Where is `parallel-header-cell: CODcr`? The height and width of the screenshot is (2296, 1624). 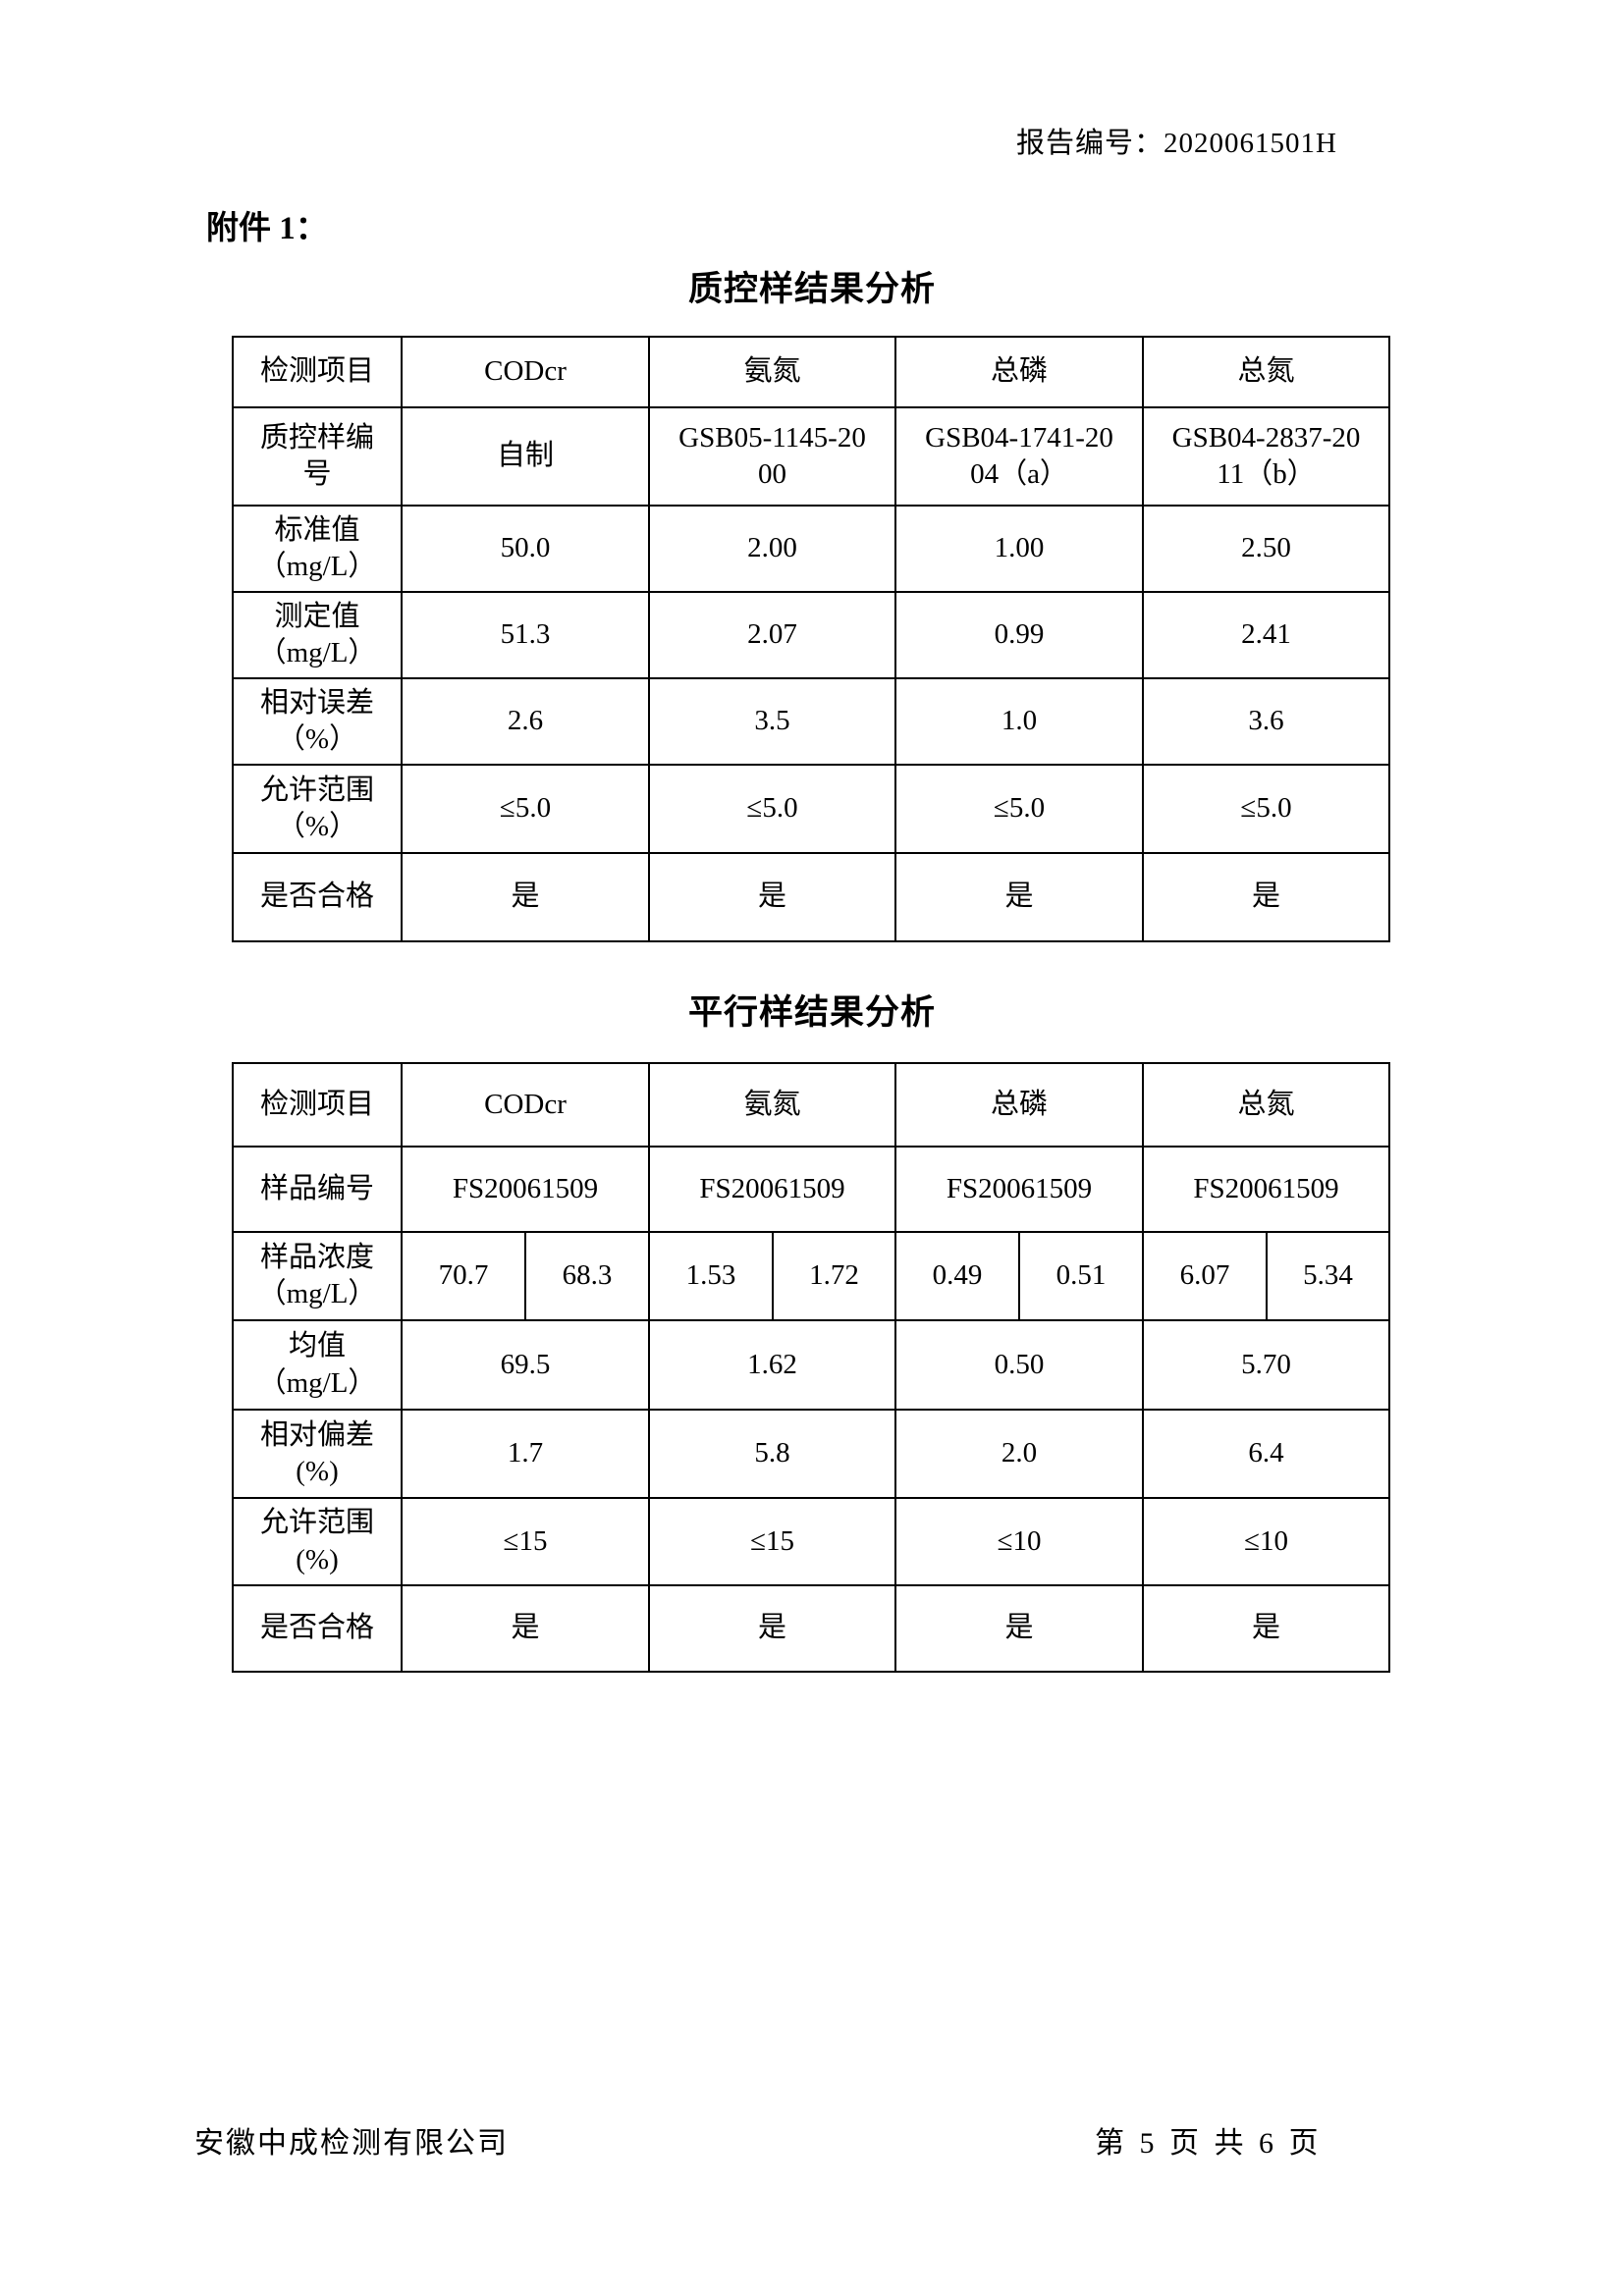
parallel-header-cell: CODcr is located at coordinates (525, 1105).